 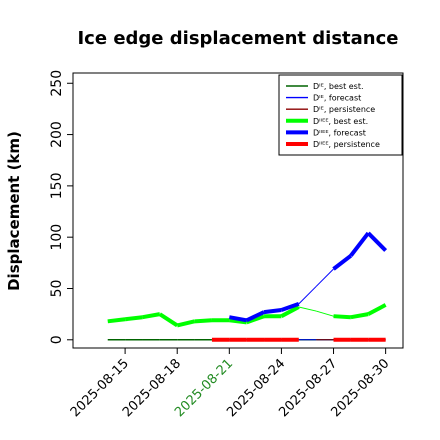 I want to click on legend-entry: Dᴵᴵᴱᴱ, best est., so click(x=340, y=121).